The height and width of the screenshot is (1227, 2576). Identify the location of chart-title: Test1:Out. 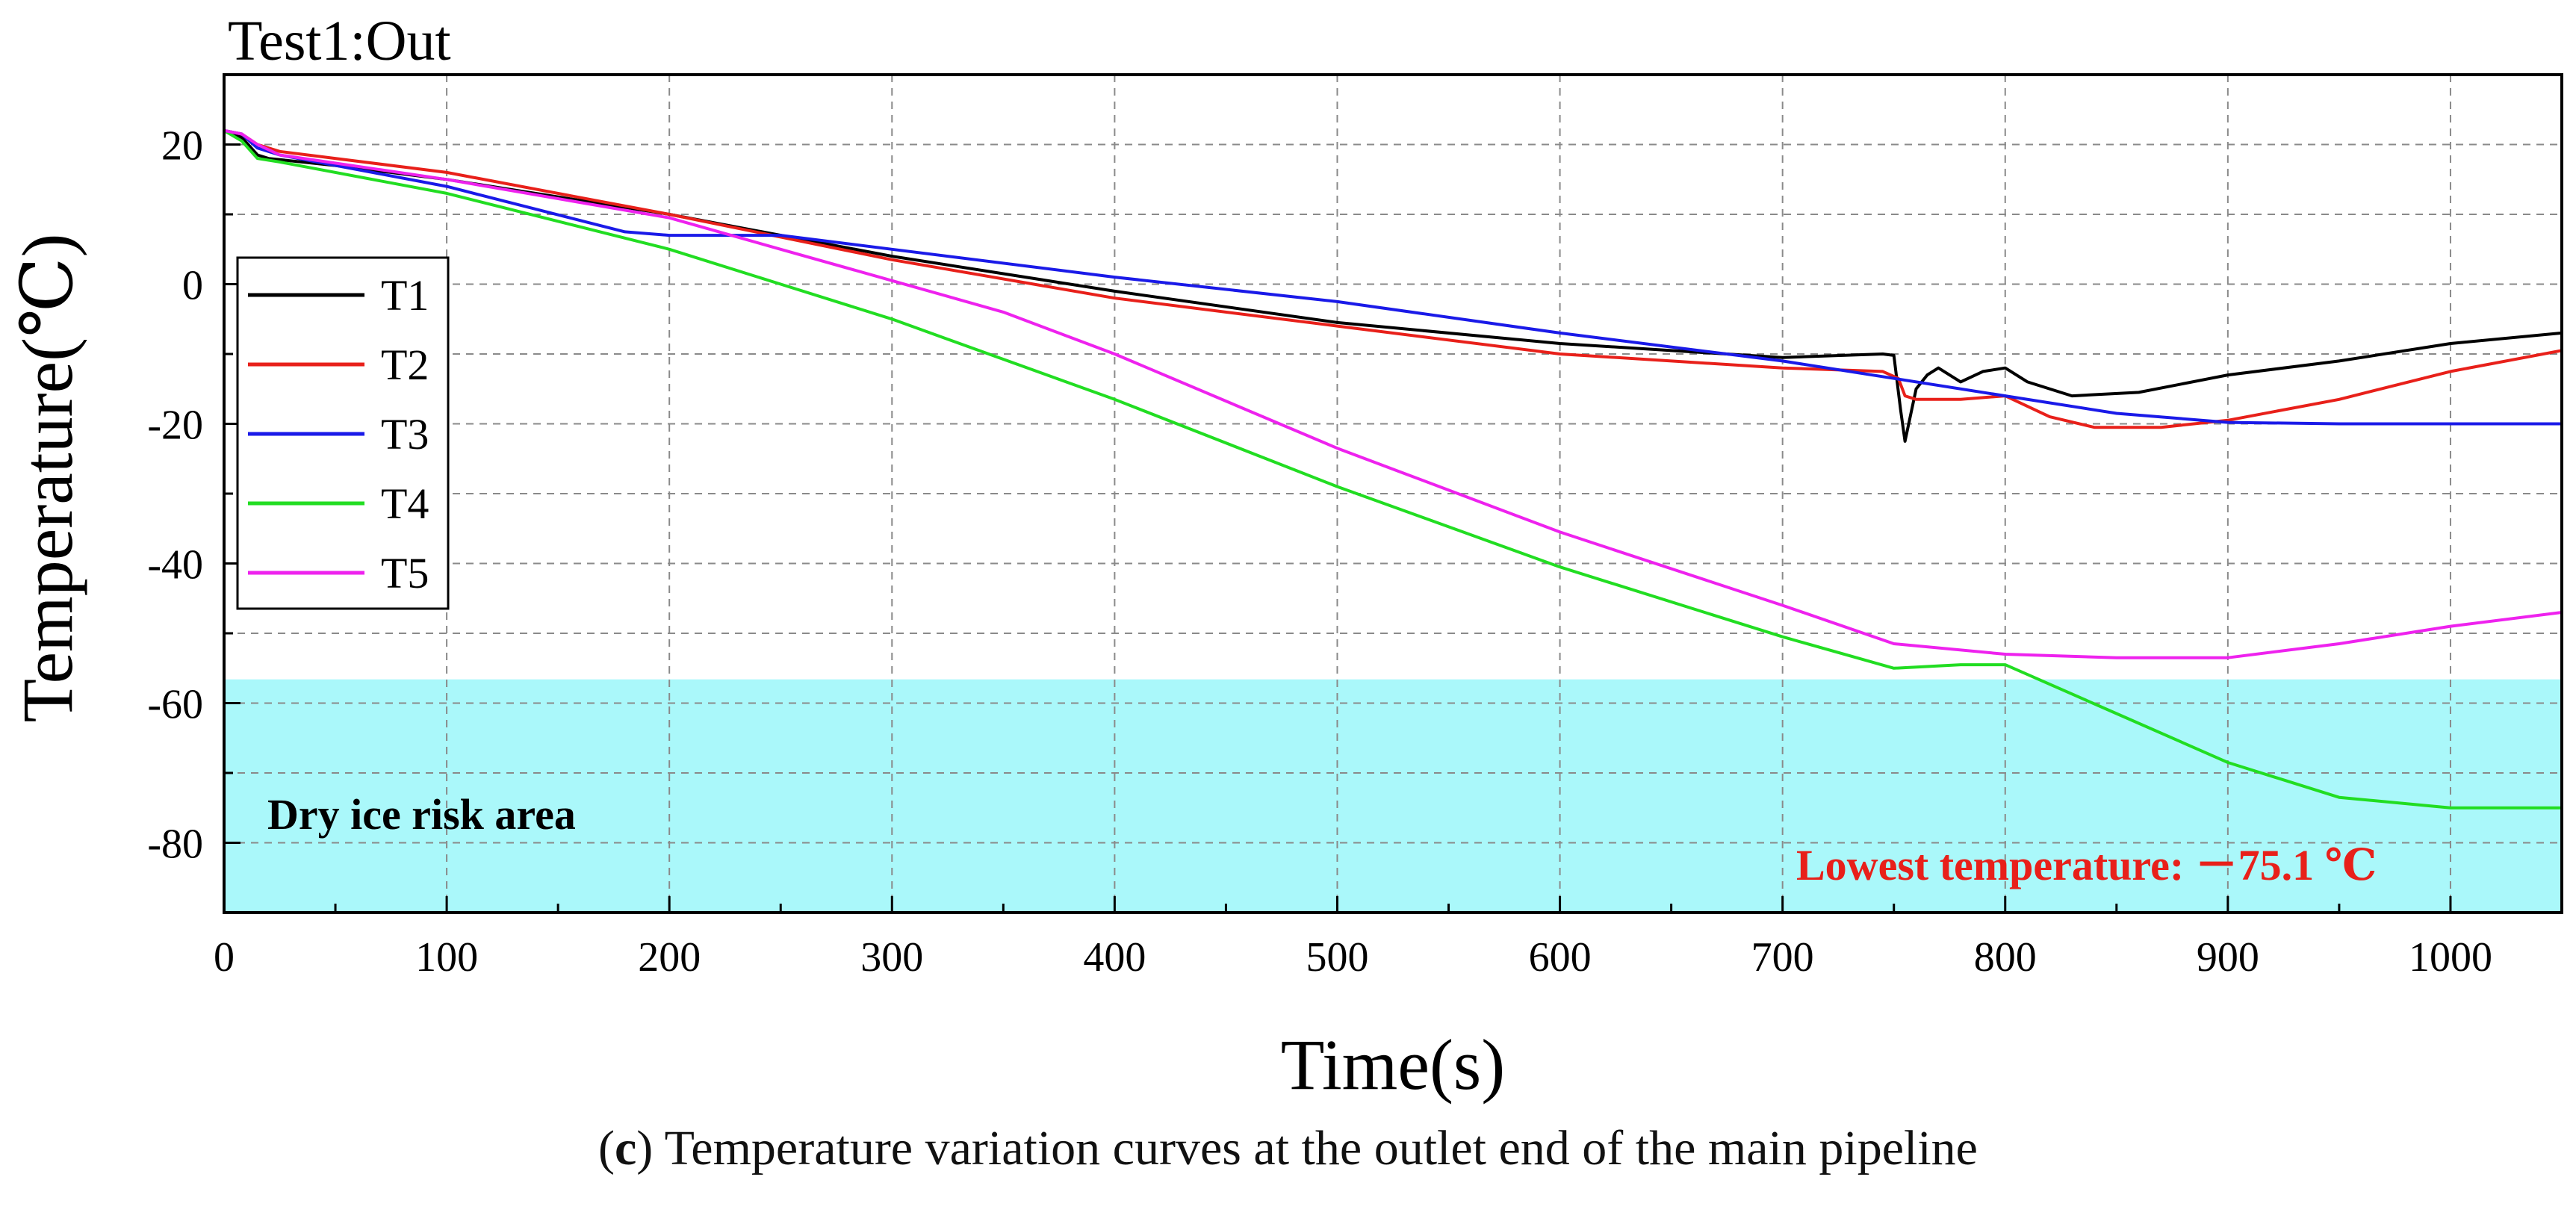
(339, 41).